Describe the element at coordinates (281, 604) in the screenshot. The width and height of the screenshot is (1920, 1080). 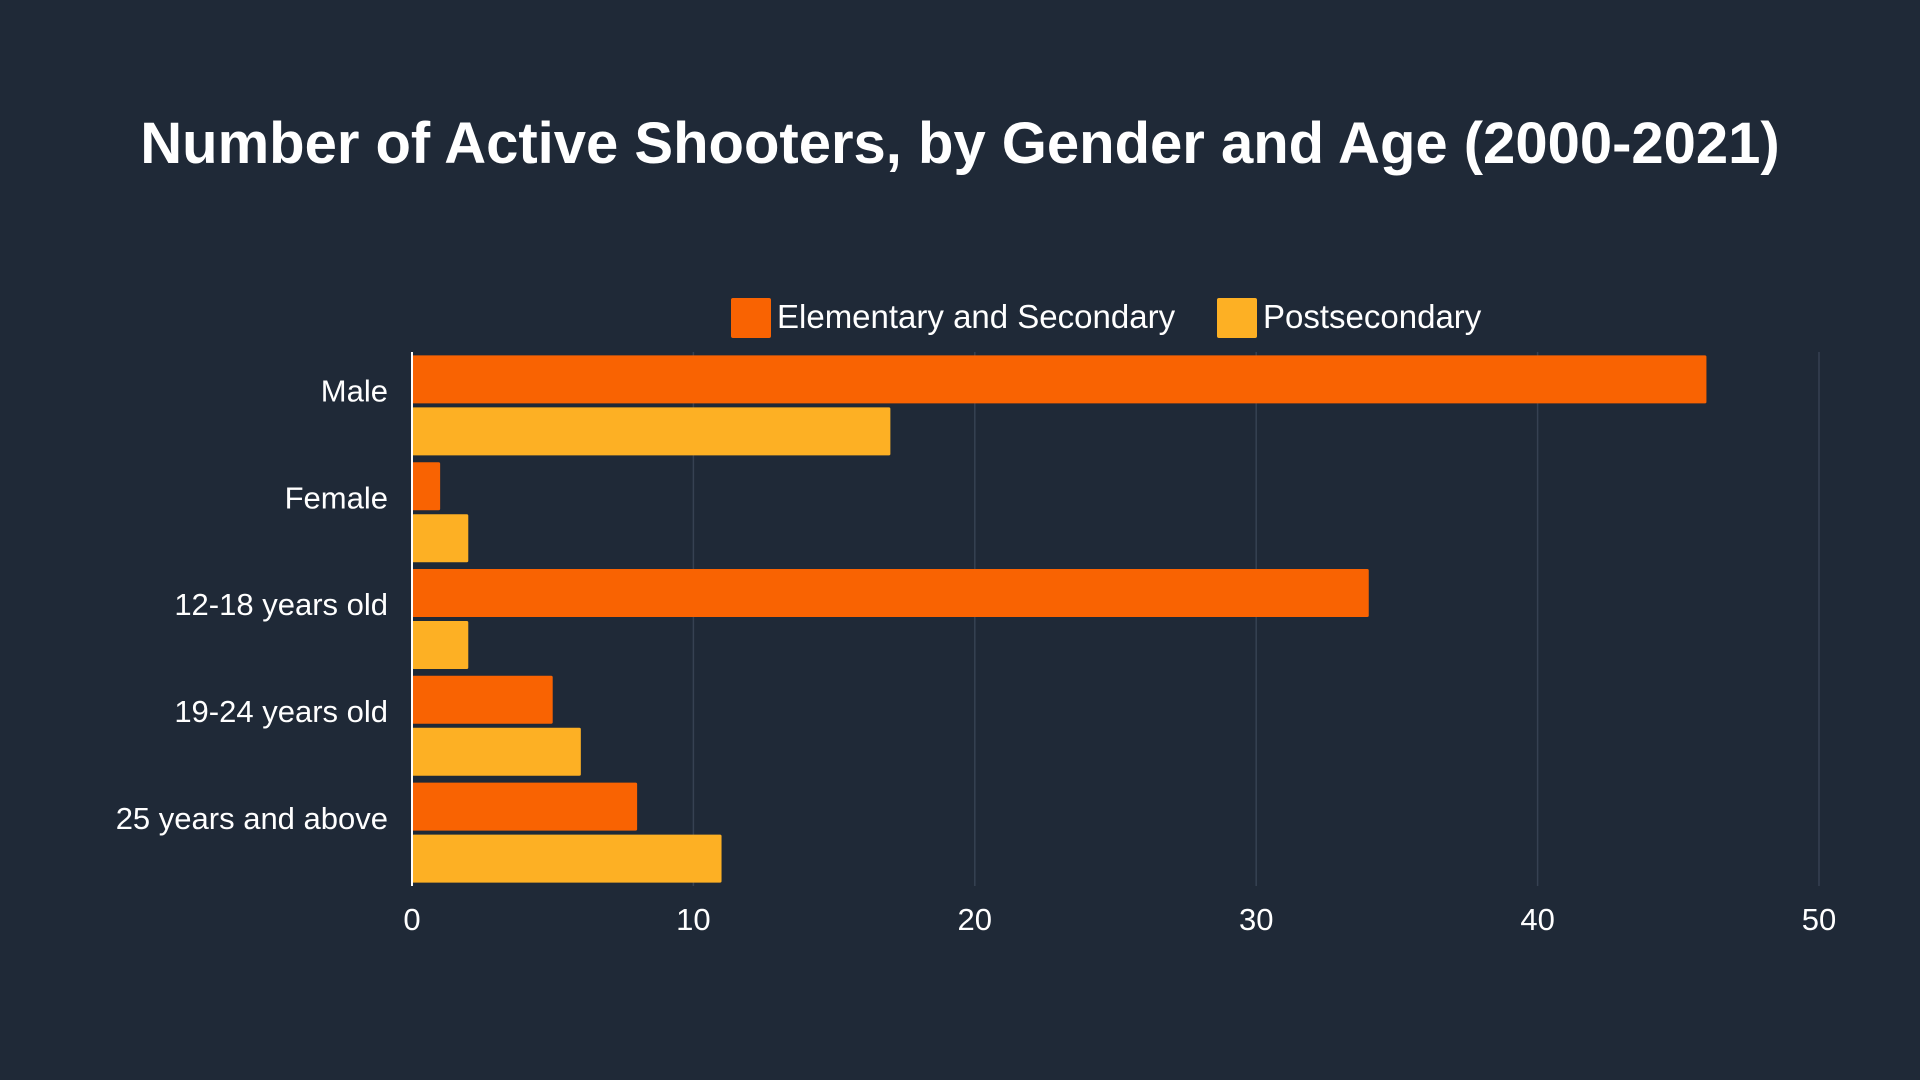
I see `category-label-2: 12-18 years old` at that location.